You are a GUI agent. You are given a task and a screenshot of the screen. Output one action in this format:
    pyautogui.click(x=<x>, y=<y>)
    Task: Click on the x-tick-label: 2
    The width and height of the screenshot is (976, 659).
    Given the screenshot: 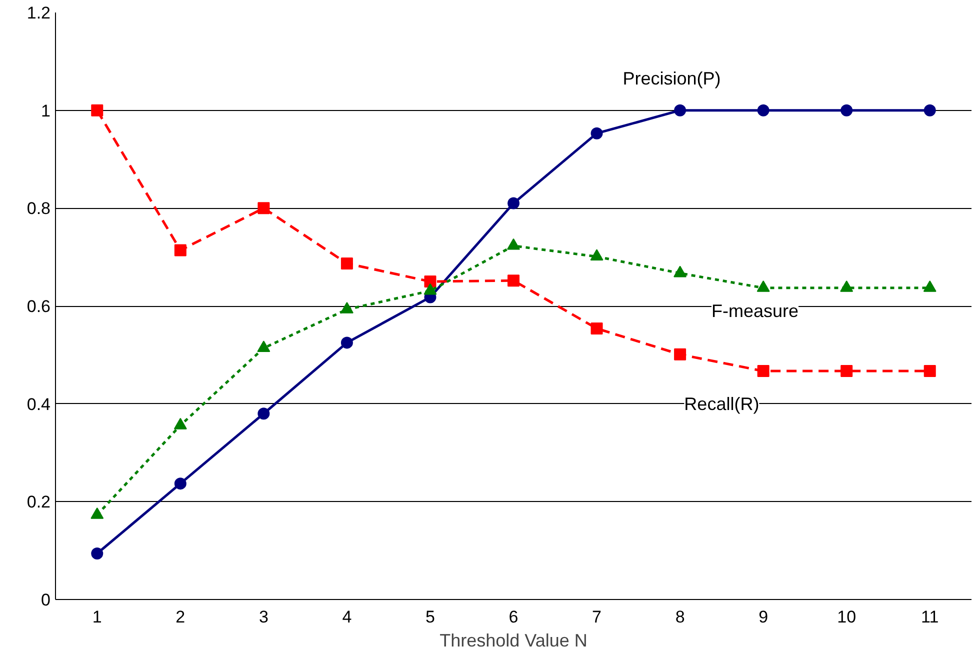 What is the action you would take?
    pyautogui.click(x=181, y=617)
    